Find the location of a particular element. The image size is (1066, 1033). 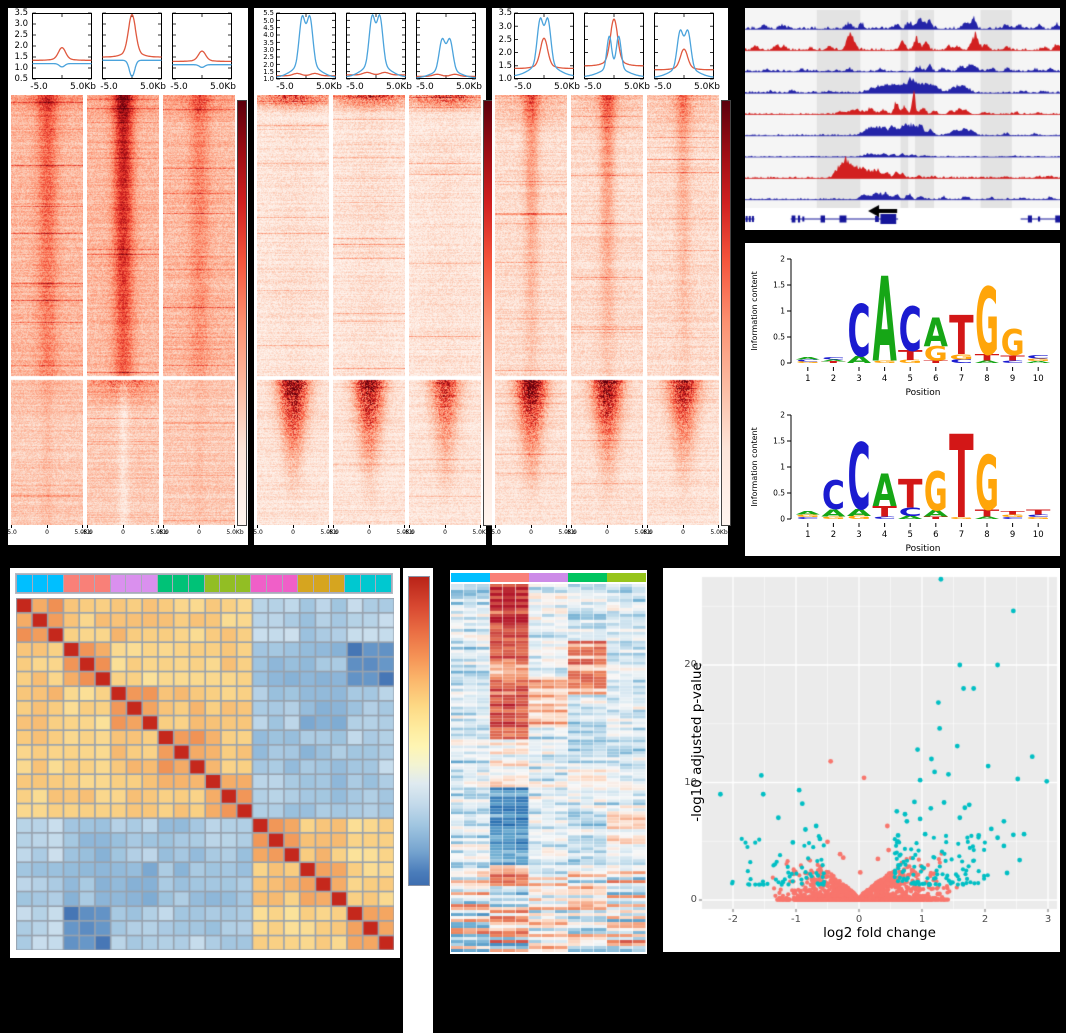

svg-text: 4 is located at coordinates (884, 379).